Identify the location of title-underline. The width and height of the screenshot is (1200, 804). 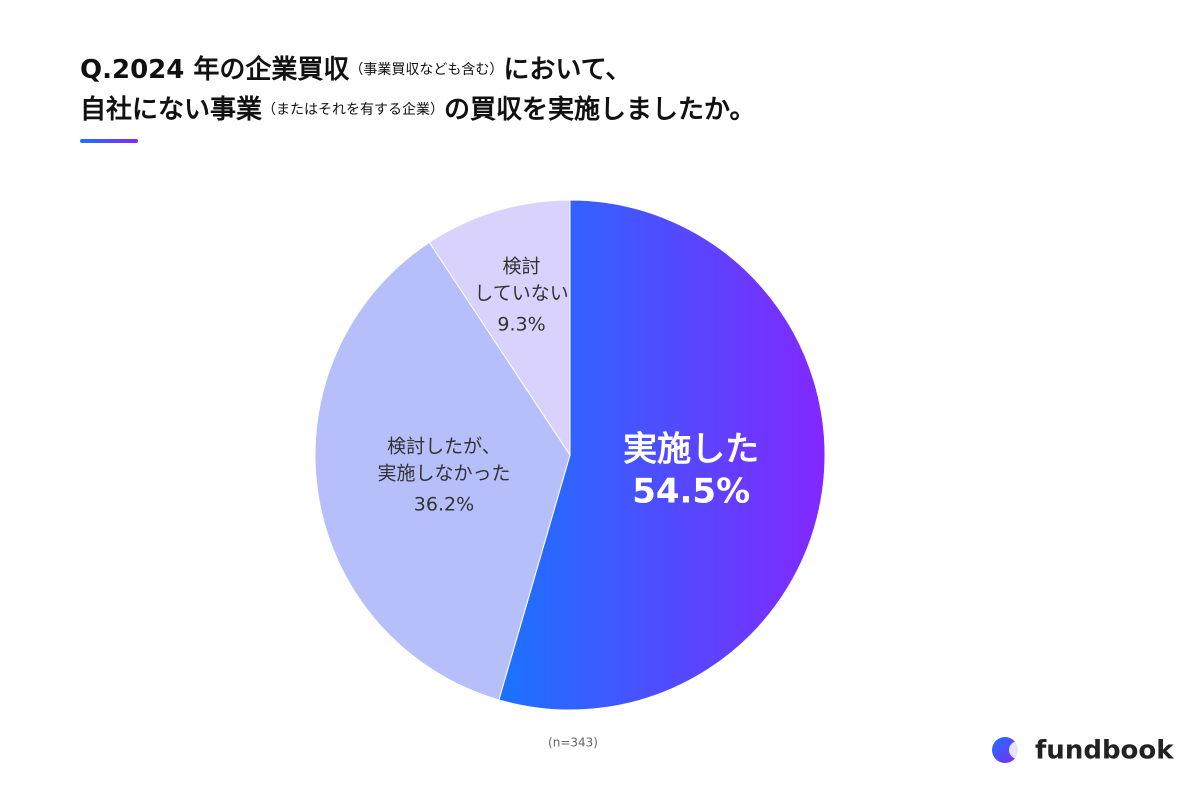
(109, 141).